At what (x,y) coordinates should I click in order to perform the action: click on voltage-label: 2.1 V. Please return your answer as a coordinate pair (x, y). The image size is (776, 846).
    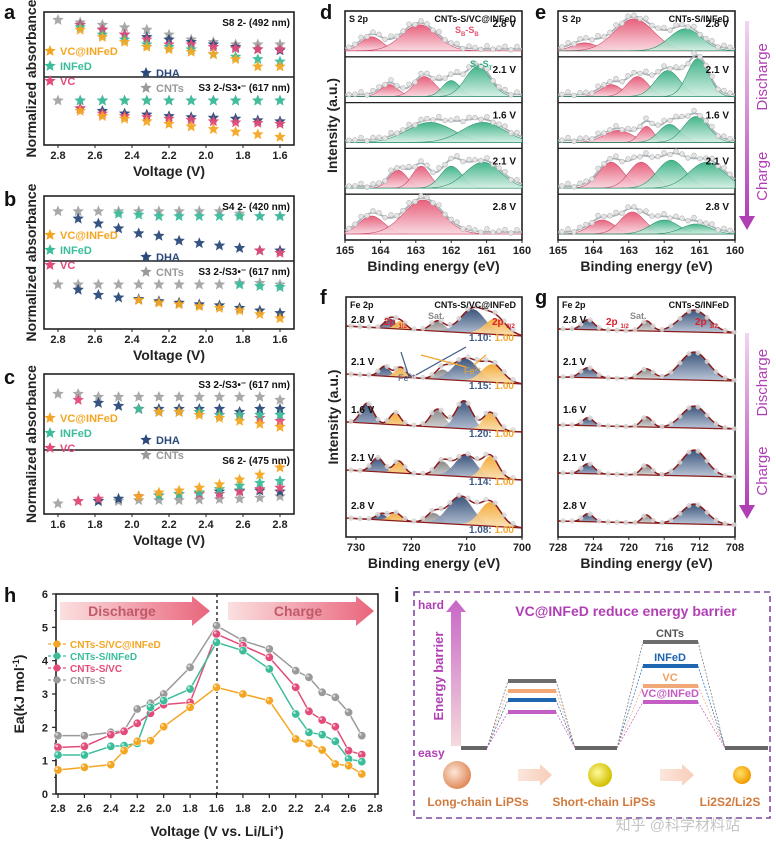
    Looking at the image, I should click on (718, 70).